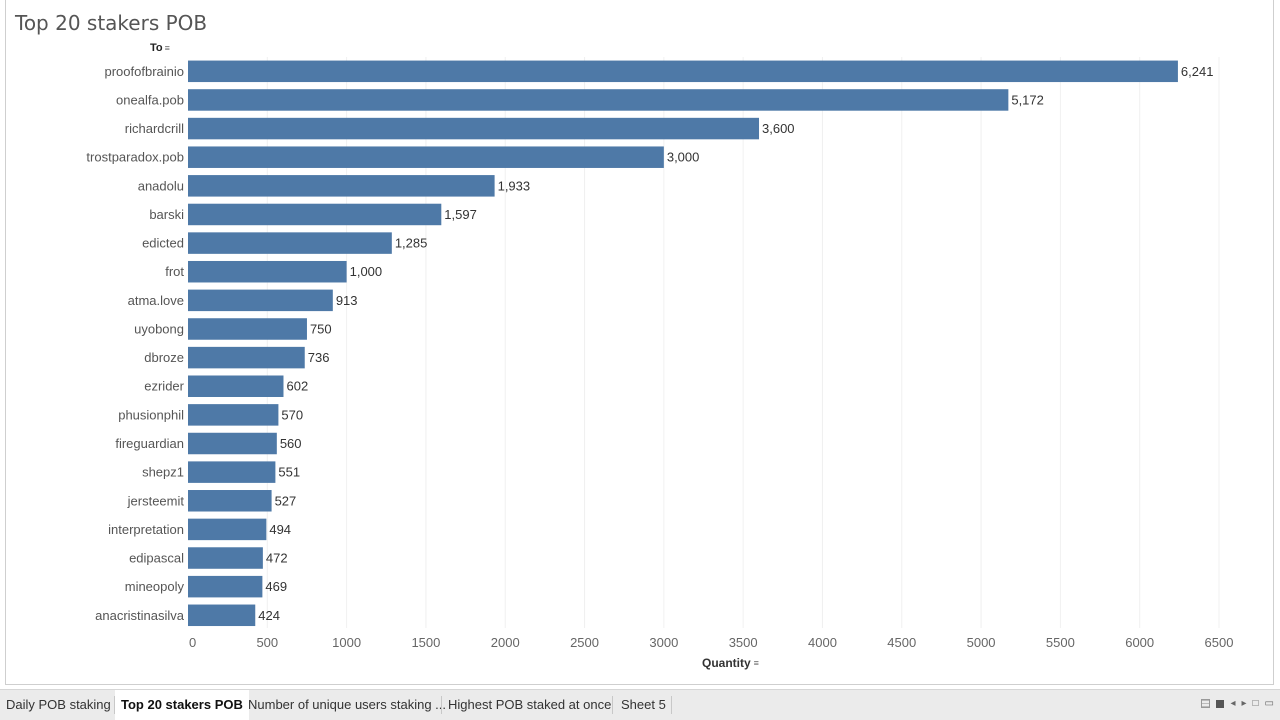  I want to click on x-tick-label: 500, so click(267, 642).